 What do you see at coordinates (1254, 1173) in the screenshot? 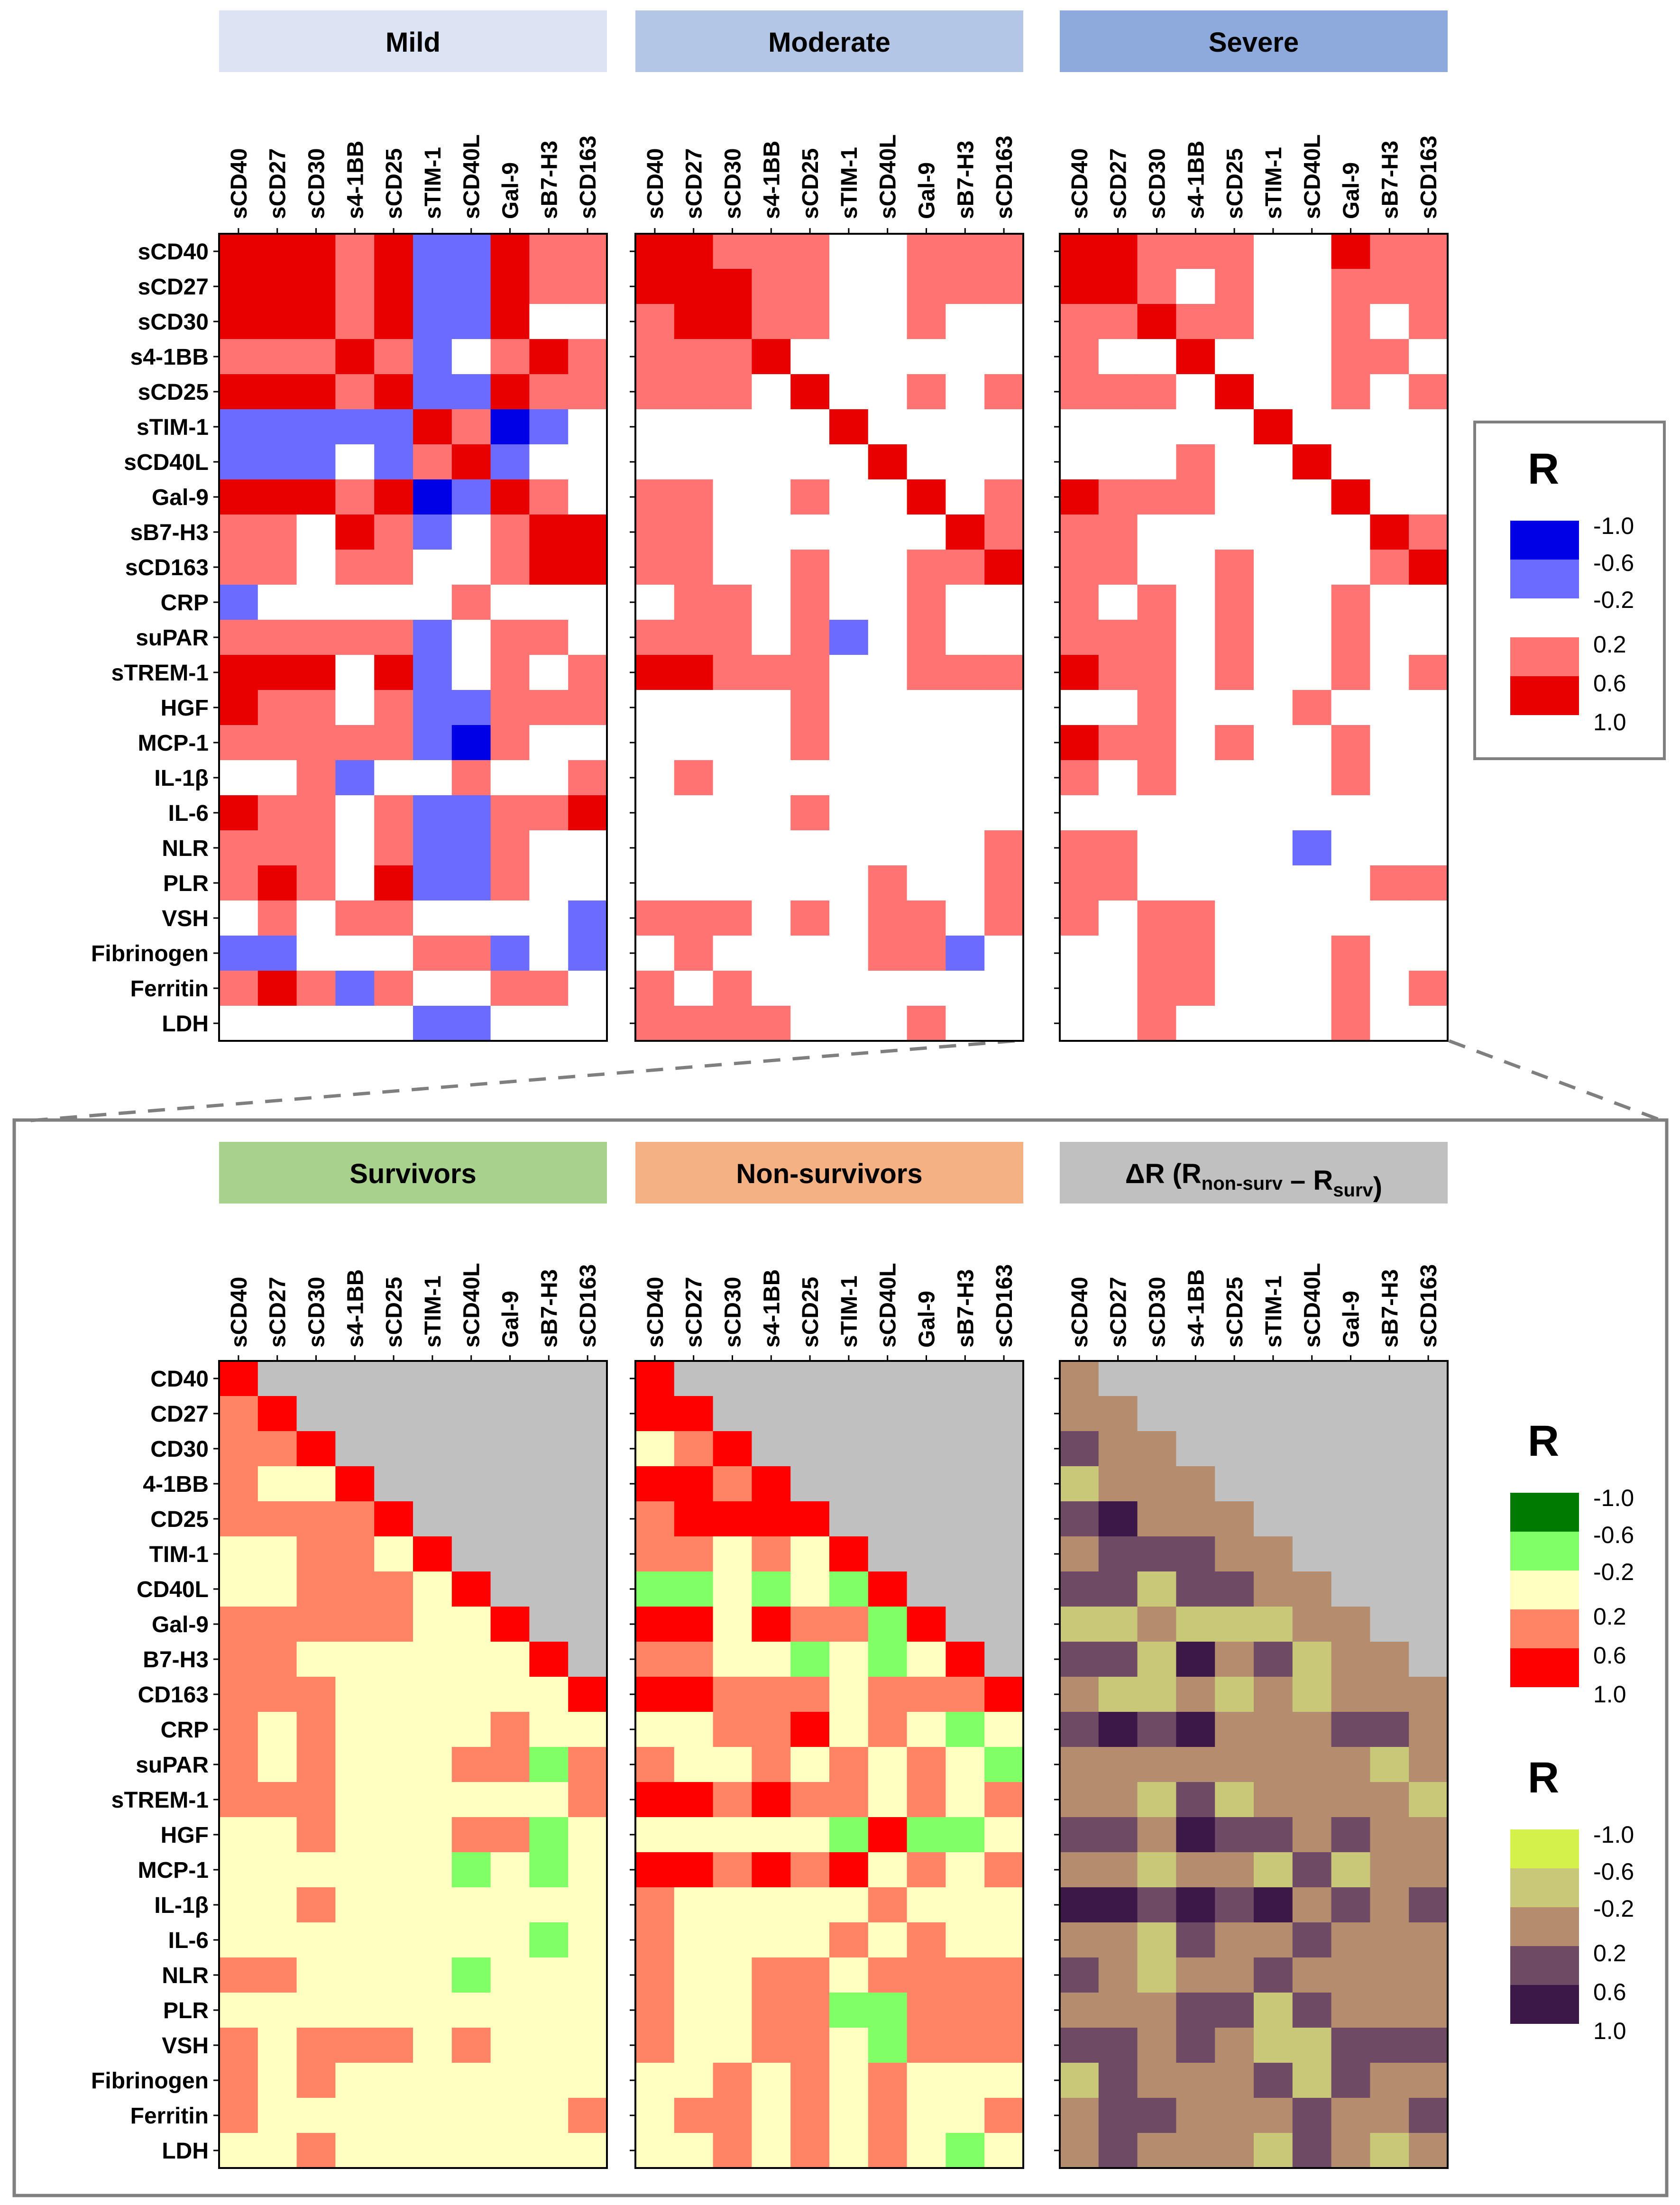
I see `panel-header-bar` at bounding box center [1254, 1173].